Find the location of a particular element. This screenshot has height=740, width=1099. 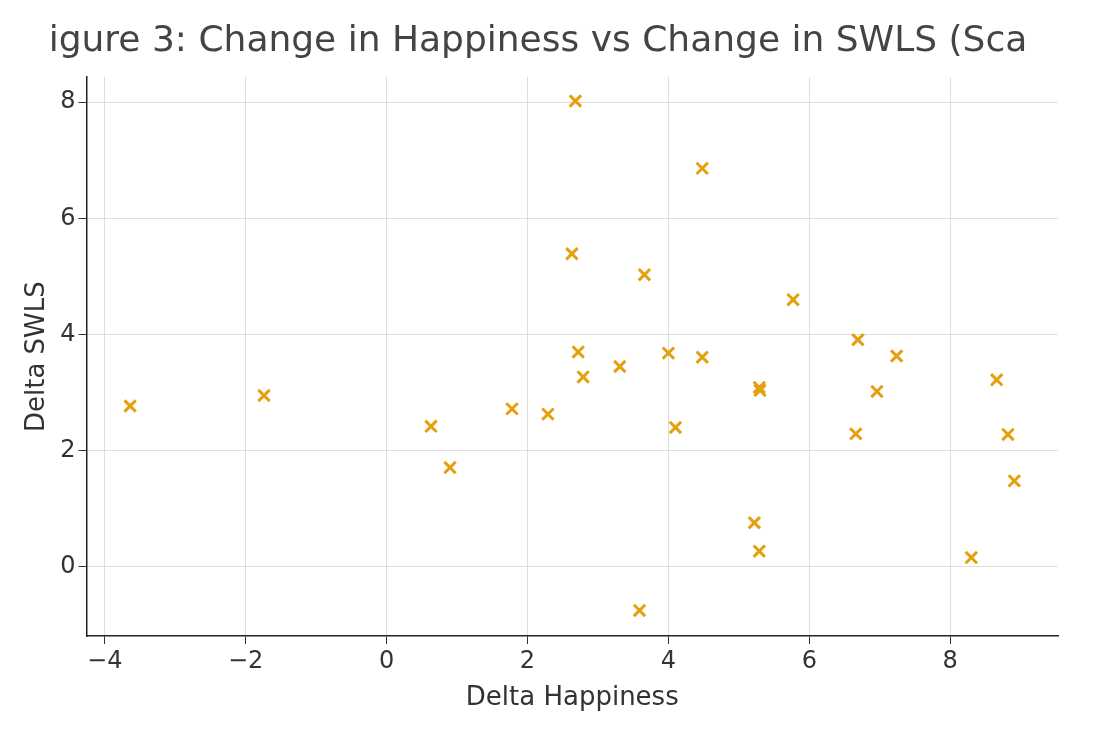

y-tick-label: 4 is located at coordinates (68, 332).